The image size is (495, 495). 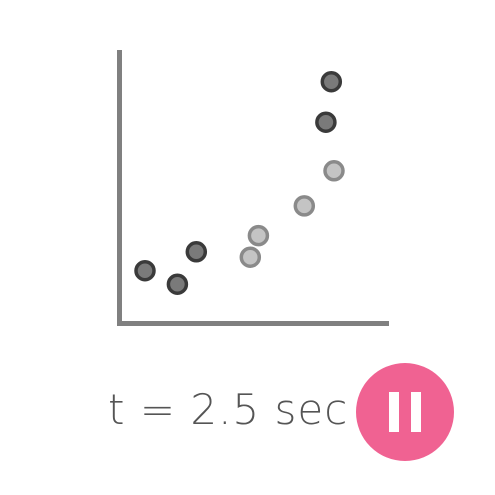 I want to click on pause-bar-left, so click(x=394, y=412).